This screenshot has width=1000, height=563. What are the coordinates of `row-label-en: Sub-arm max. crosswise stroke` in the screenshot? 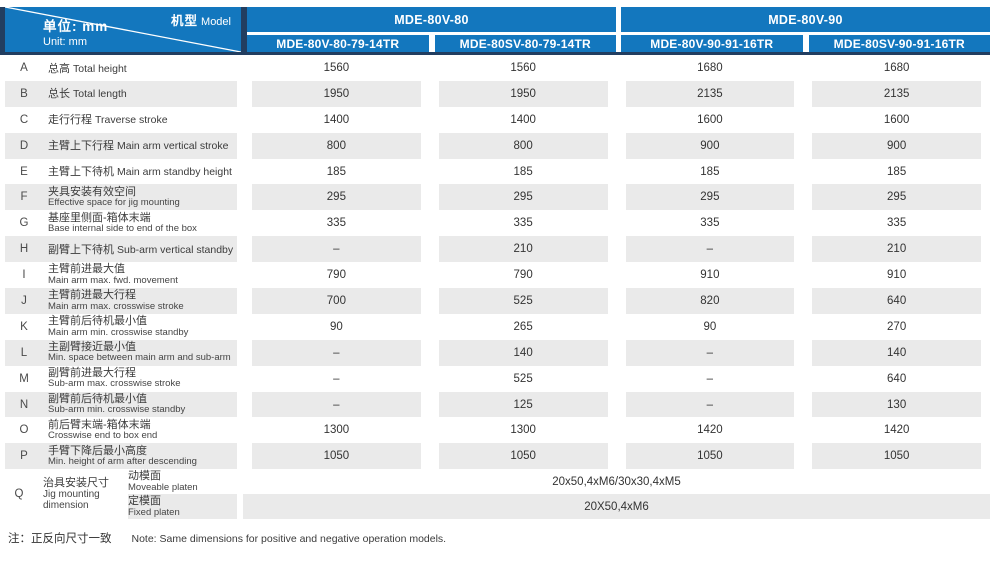 It's located at (114, 384).